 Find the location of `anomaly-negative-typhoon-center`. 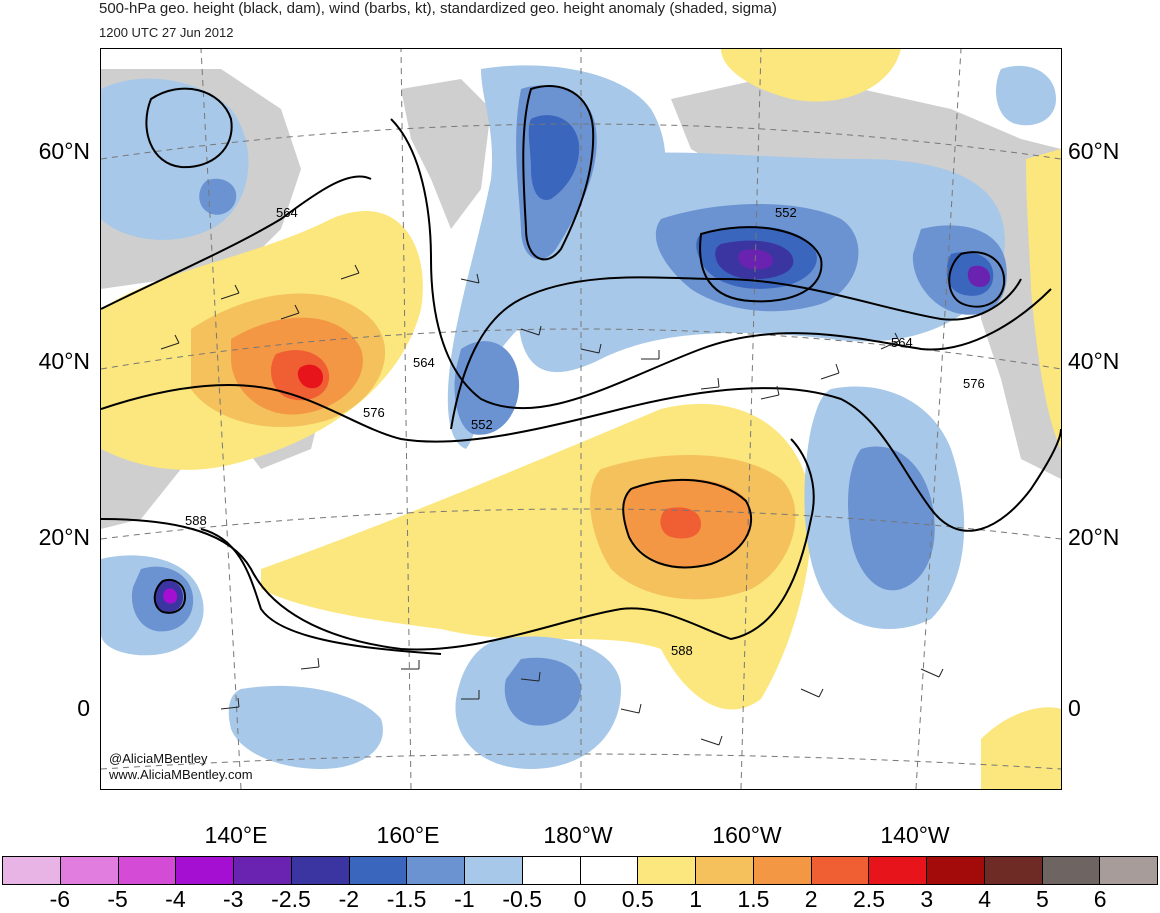

anomaly-negative-typhoon-center is located at coordinates (170, 596).